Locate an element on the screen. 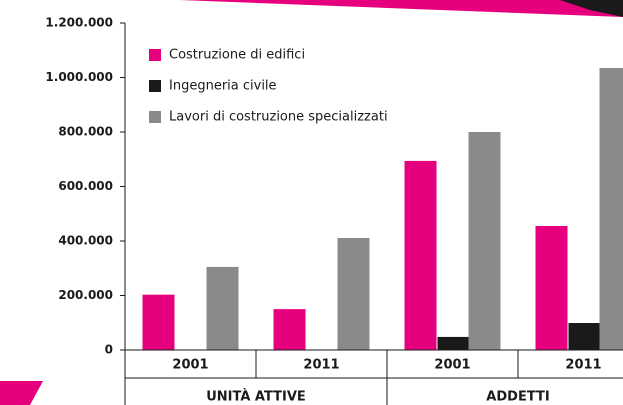 The width and height of the screenshot is (623, 405). decor-banner is located at coordinates (401, 8).